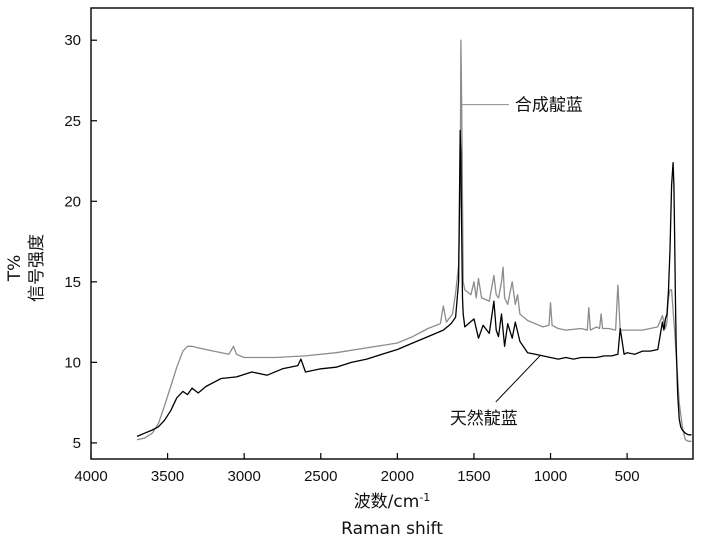 This screenshot has width=701, height=550. What do you see at coordinates (90, 476) in the screenshot?
I see `x-tick-label: 4000` at bounding box center [90, 476].